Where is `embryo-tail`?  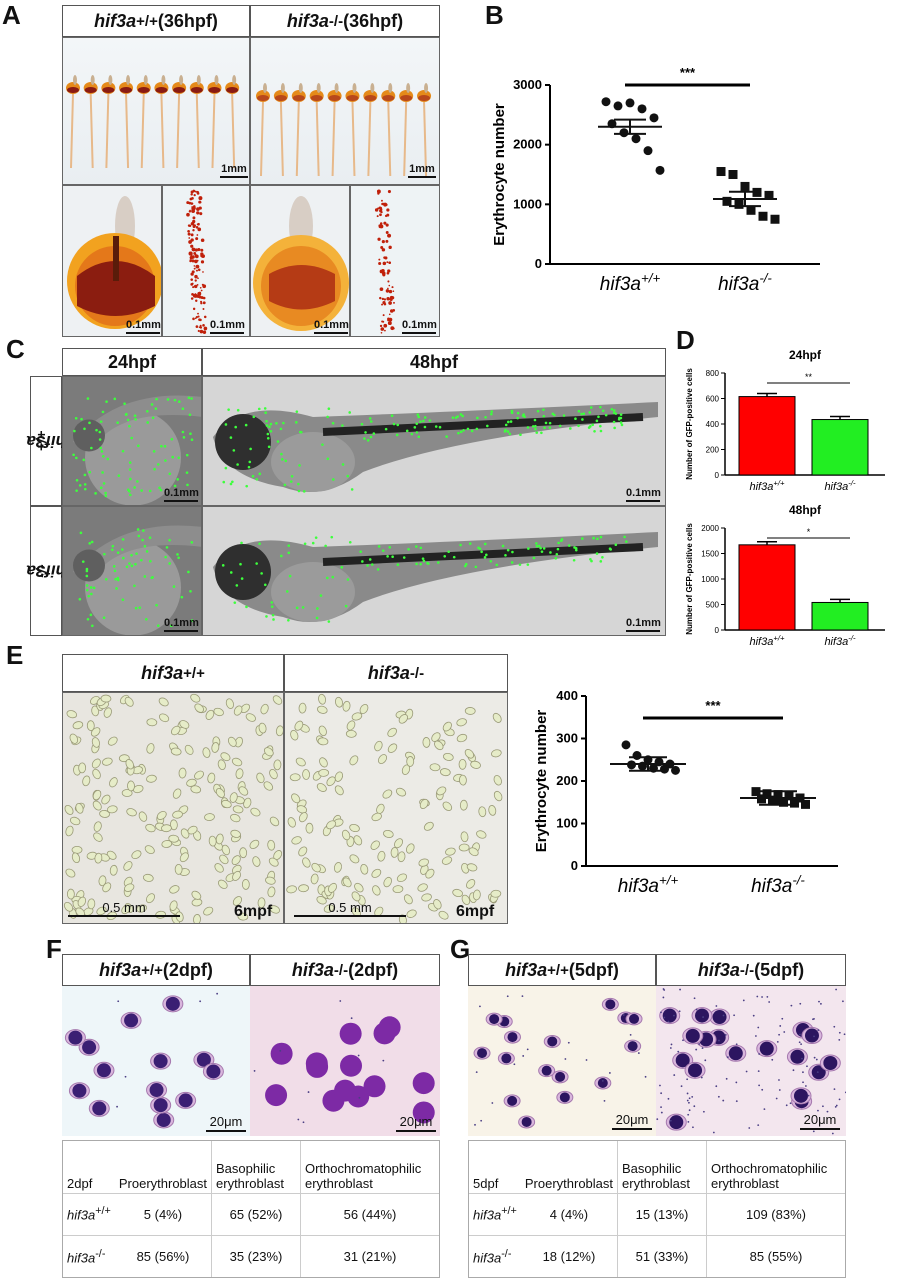
embryo-tail is located at coordinates (281, 139).